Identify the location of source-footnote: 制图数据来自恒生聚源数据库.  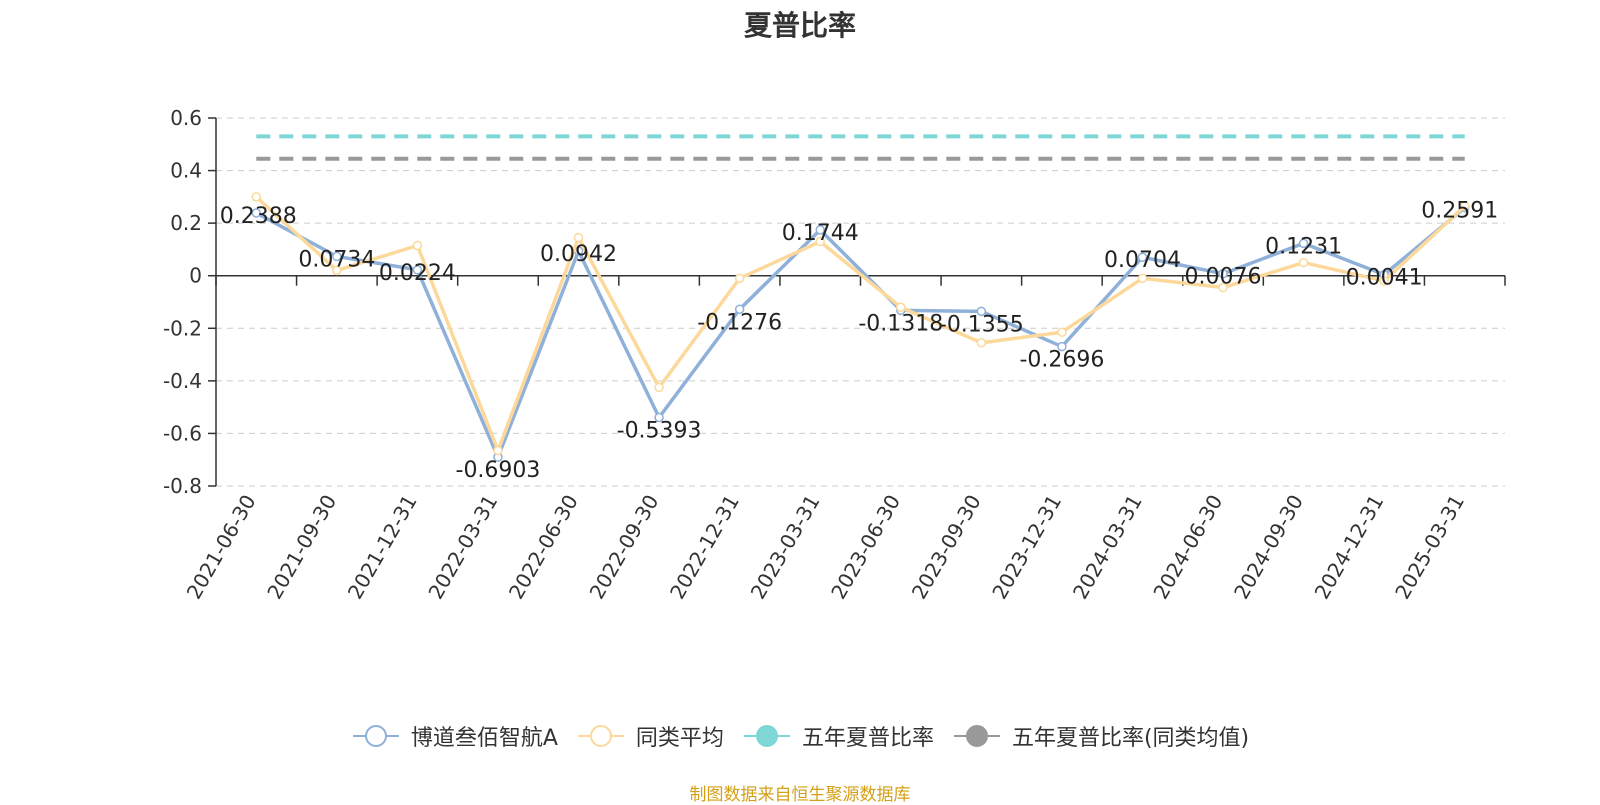
(800, 795).